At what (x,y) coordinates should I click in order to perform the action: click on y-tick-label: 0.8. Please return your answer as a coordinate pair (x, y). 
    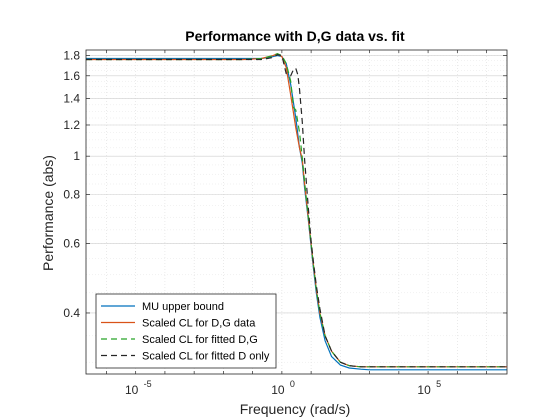
    Looking at the image, I should click on (71, 194).